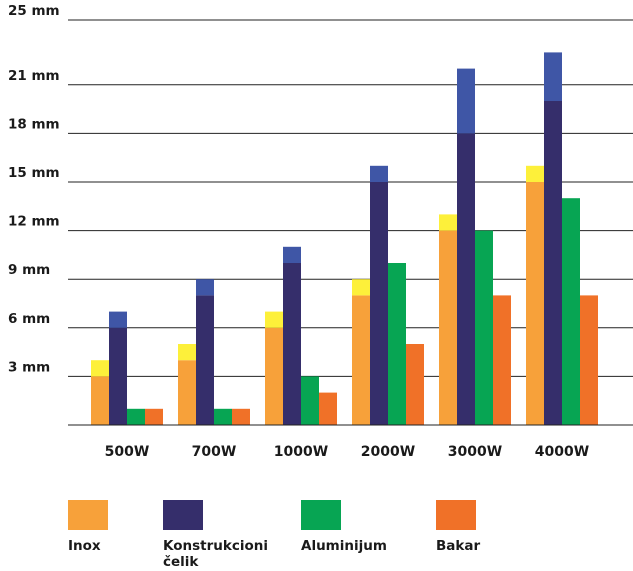 The image size is (633, 571). I want to click on bar-konstrukcioni-čelik-700w, so click(205, 360).